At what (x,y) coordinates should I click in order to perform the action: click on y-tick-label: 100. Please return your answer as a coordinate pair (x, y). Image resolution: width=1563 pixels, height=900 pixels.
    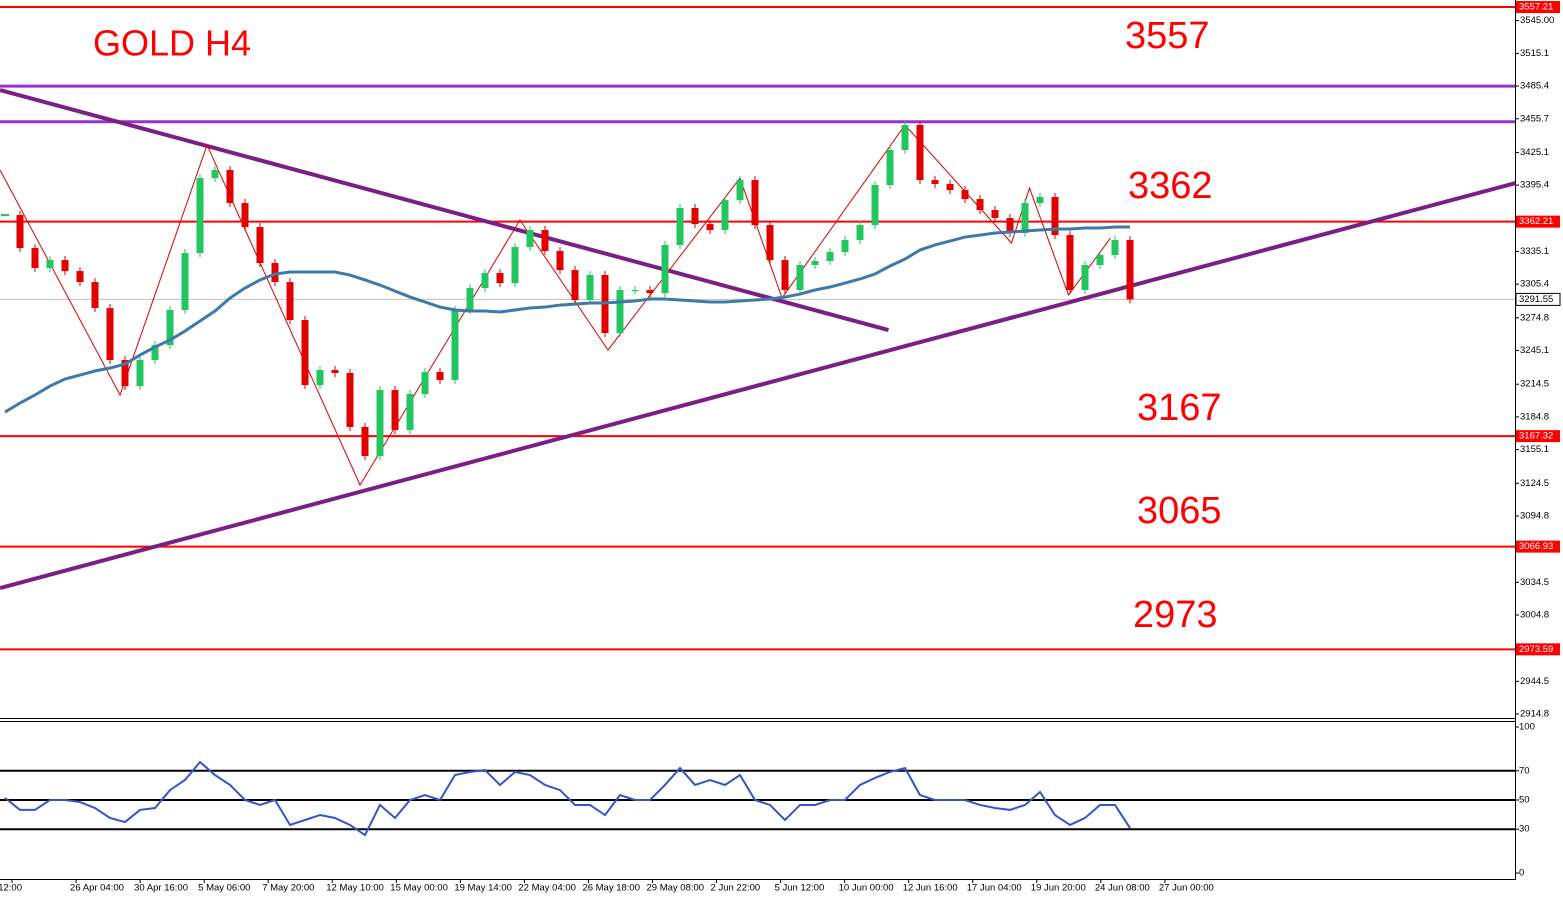
    Looking at the image, I should click on (1527, 727).